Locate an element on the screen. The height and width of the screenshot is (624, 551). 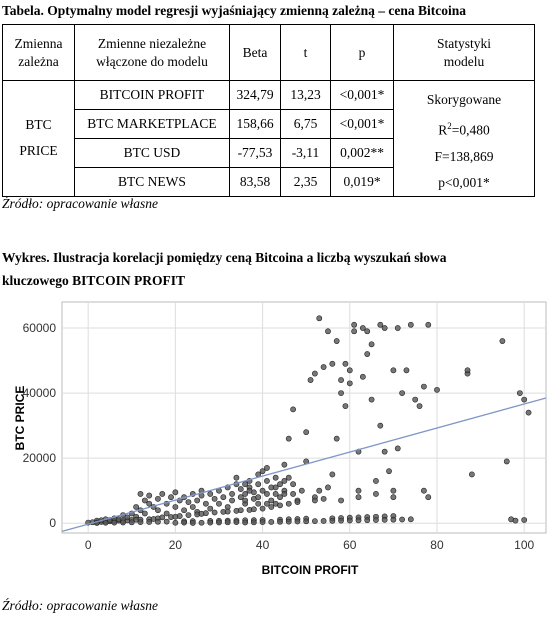
header-dependent-line1: Zmienna is located at coordinates (38, 43).